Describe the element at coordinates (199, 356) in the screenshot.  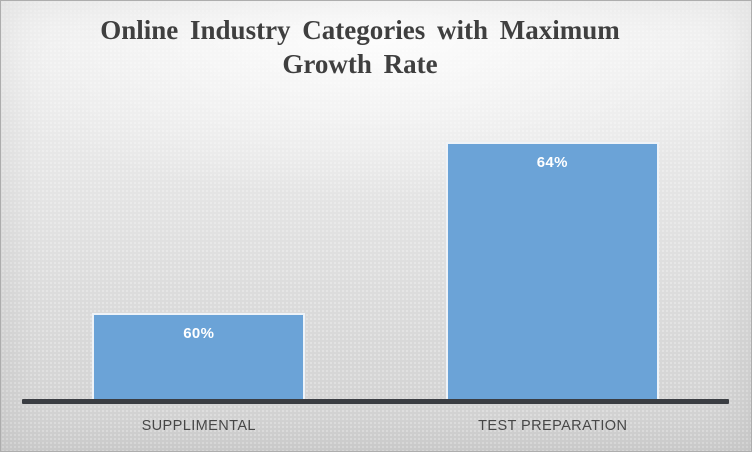
I see `bar-supplimental: 60%` at that location.